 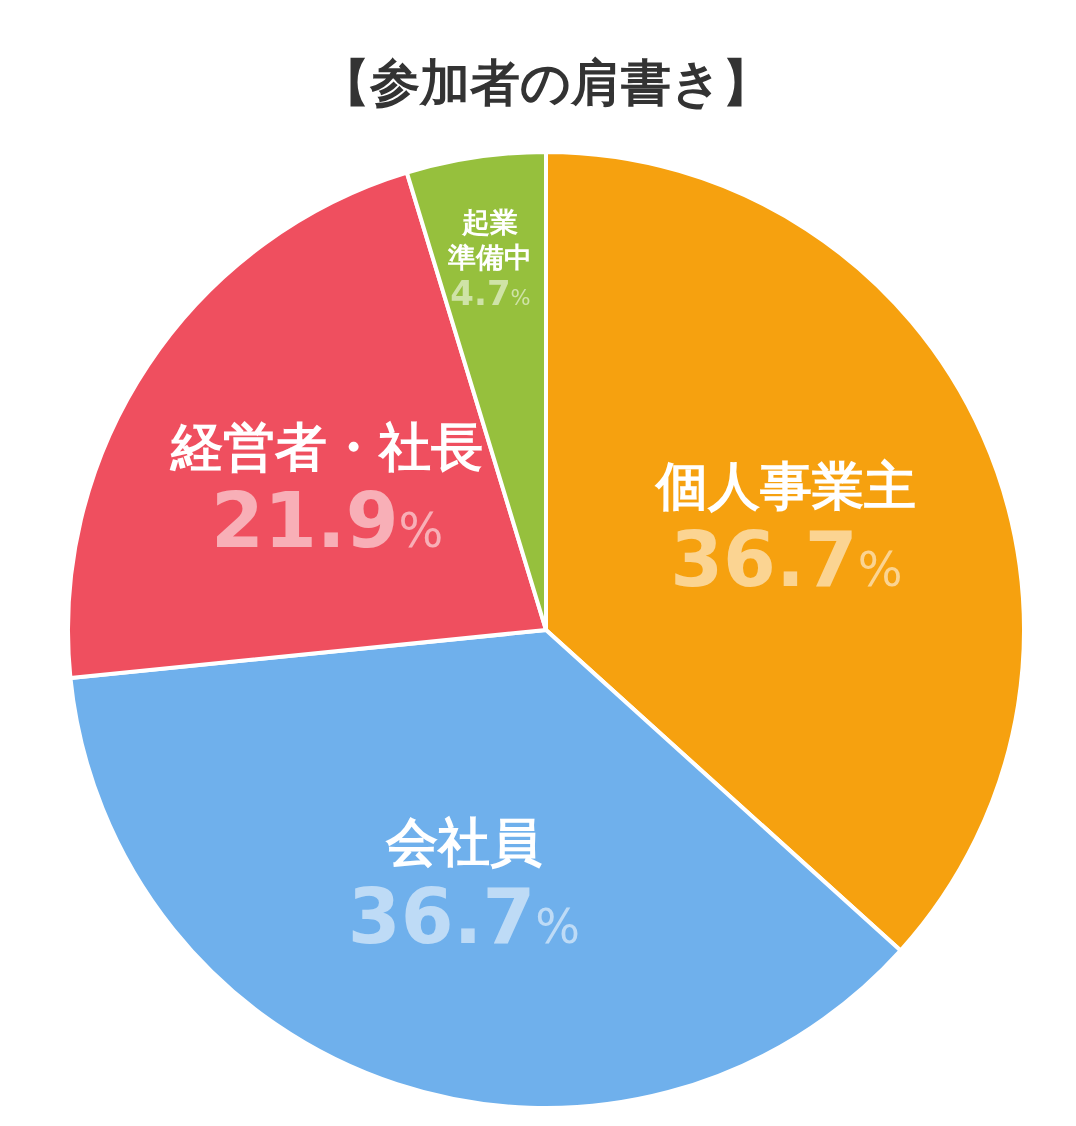 What do you see at coordinates (490, 293) in the screenshot?
I see `data-label: 4.7%` at bounding box center [490, 293].